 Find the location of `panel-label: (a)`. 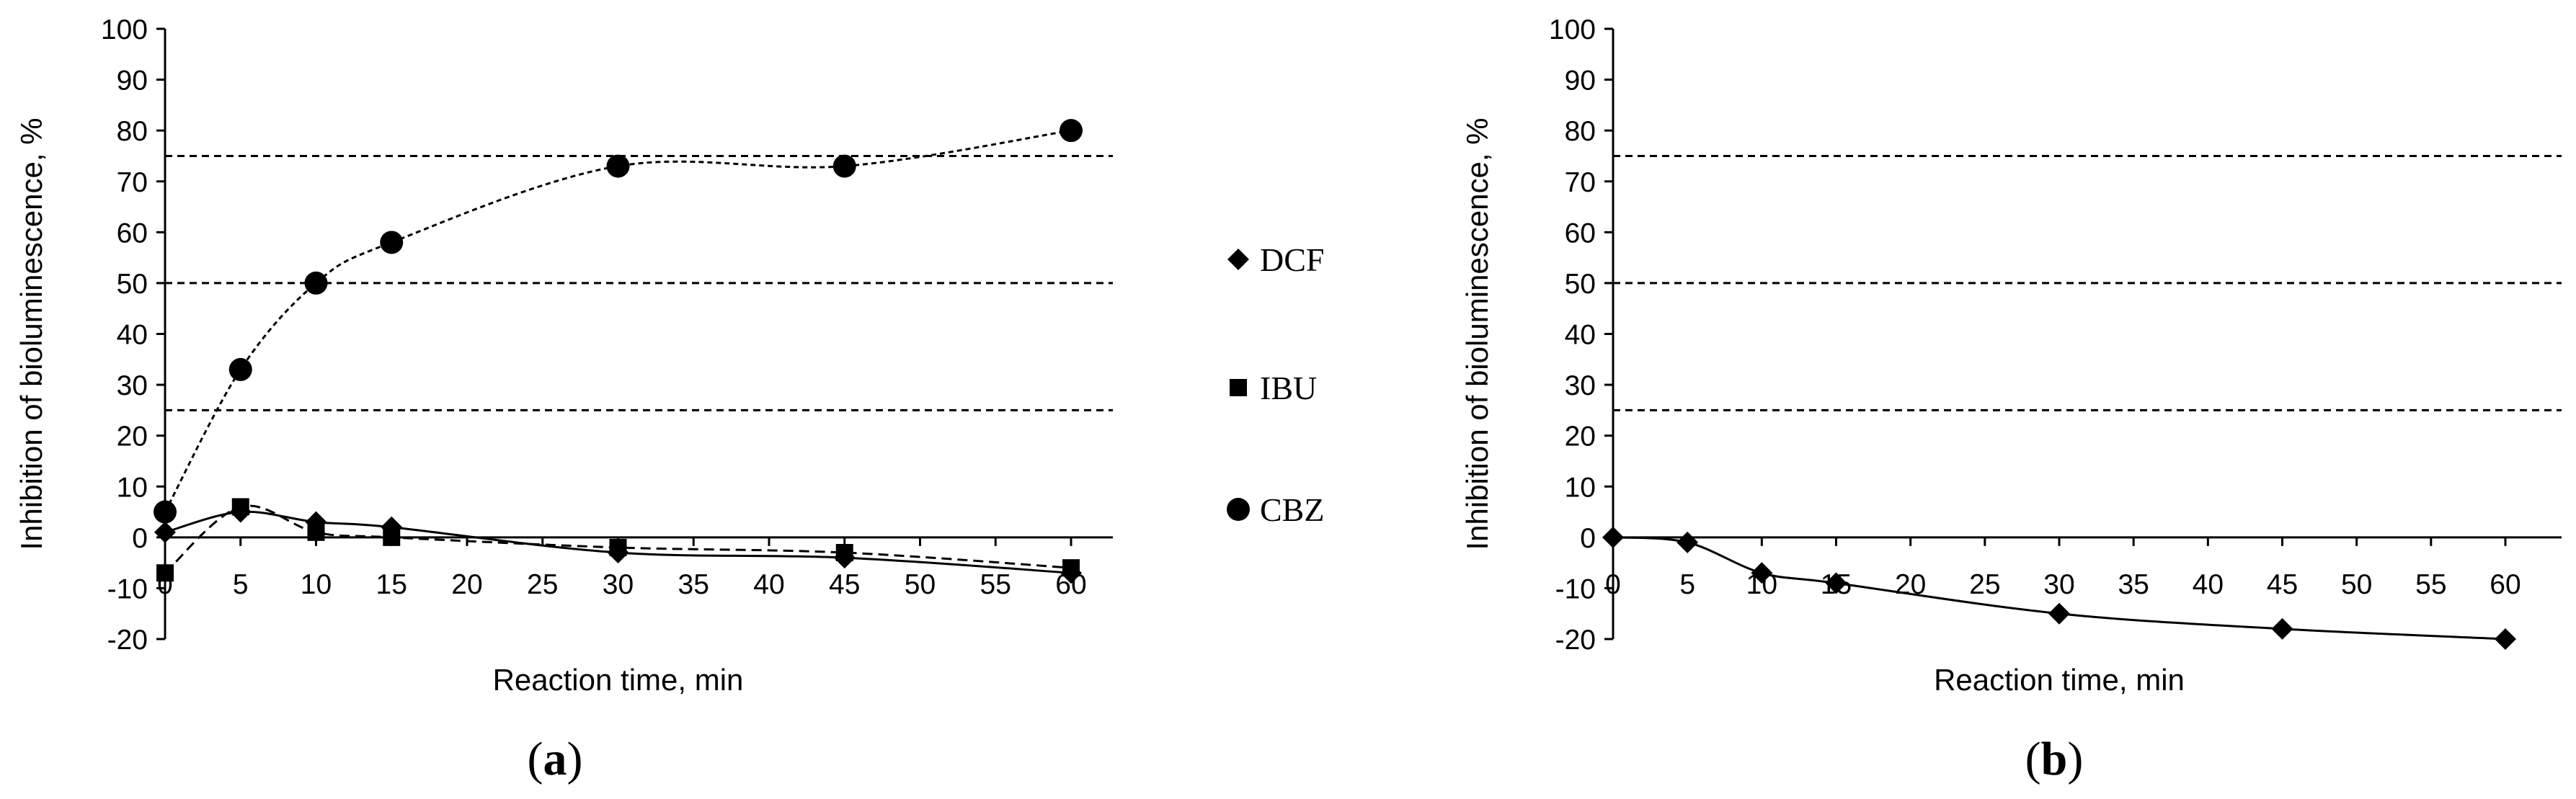

panel-label: (a) is located at coordinates (555, 759).